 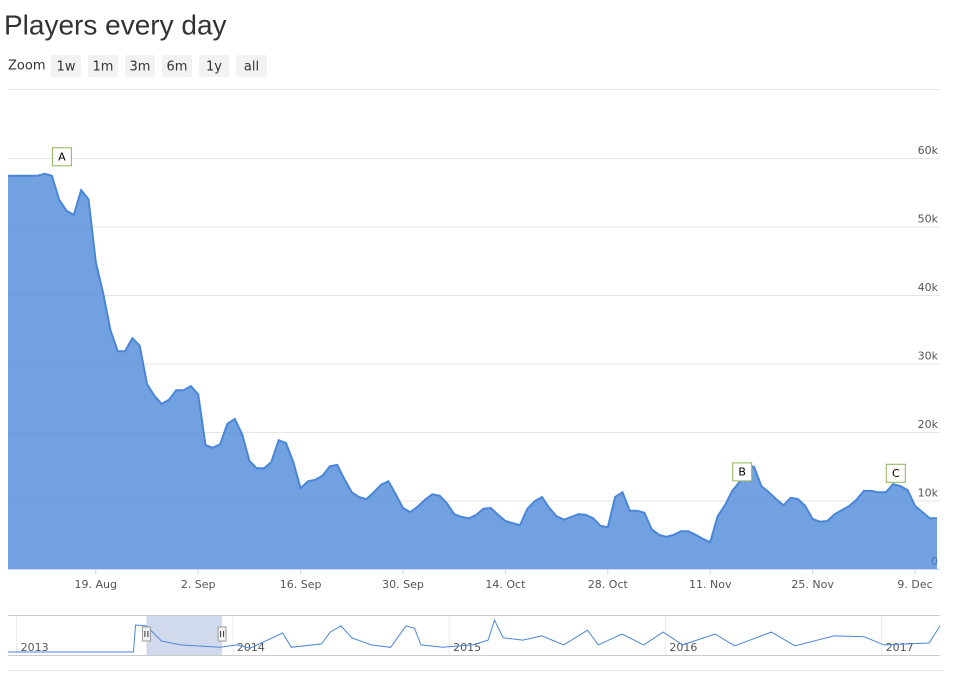 I want to click on flag-label: C, so click(x=896, y=473).